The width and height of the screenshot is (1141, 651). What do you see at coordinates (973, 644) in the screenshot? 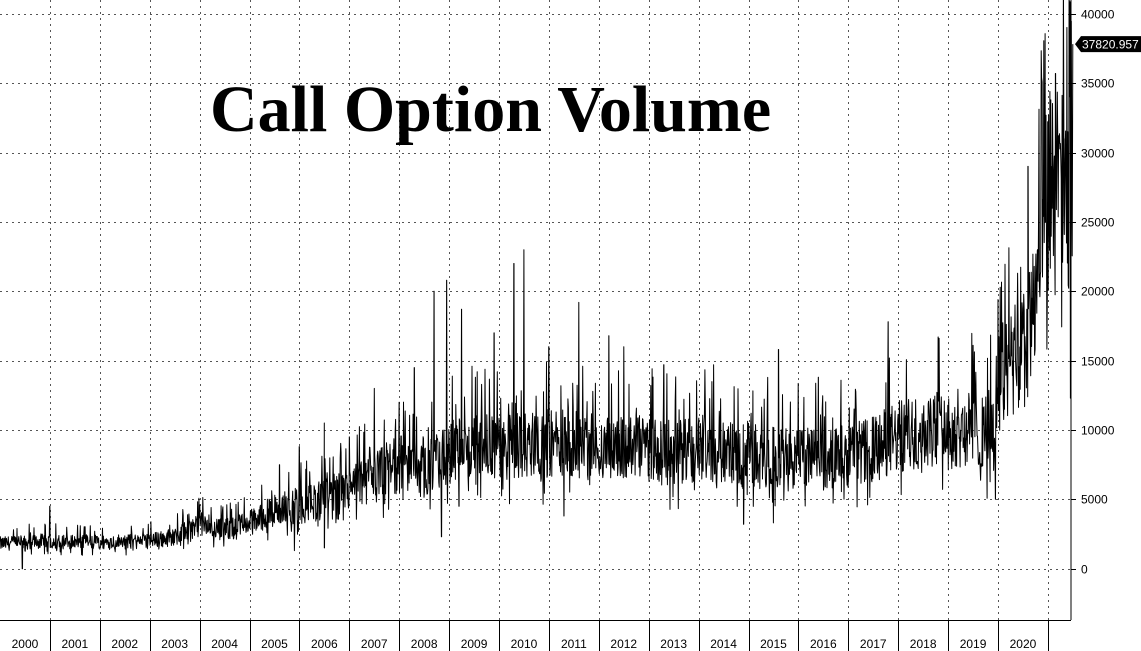
I see `x-tick-label: 2019` at bounding box center [973, 644].